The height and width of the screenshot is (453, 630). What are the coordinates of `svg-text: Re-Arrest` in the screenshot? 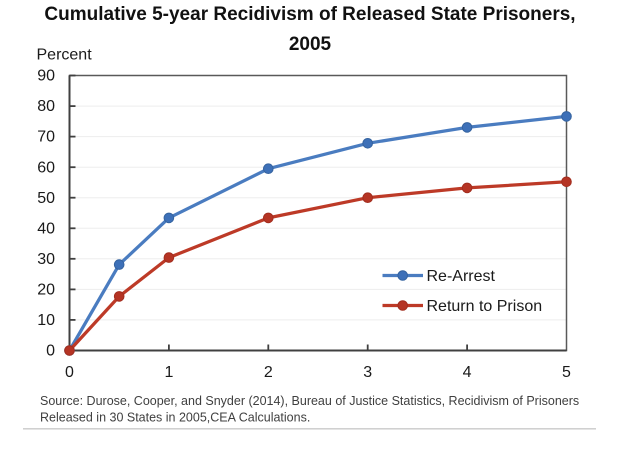 It's located at (461, 276).